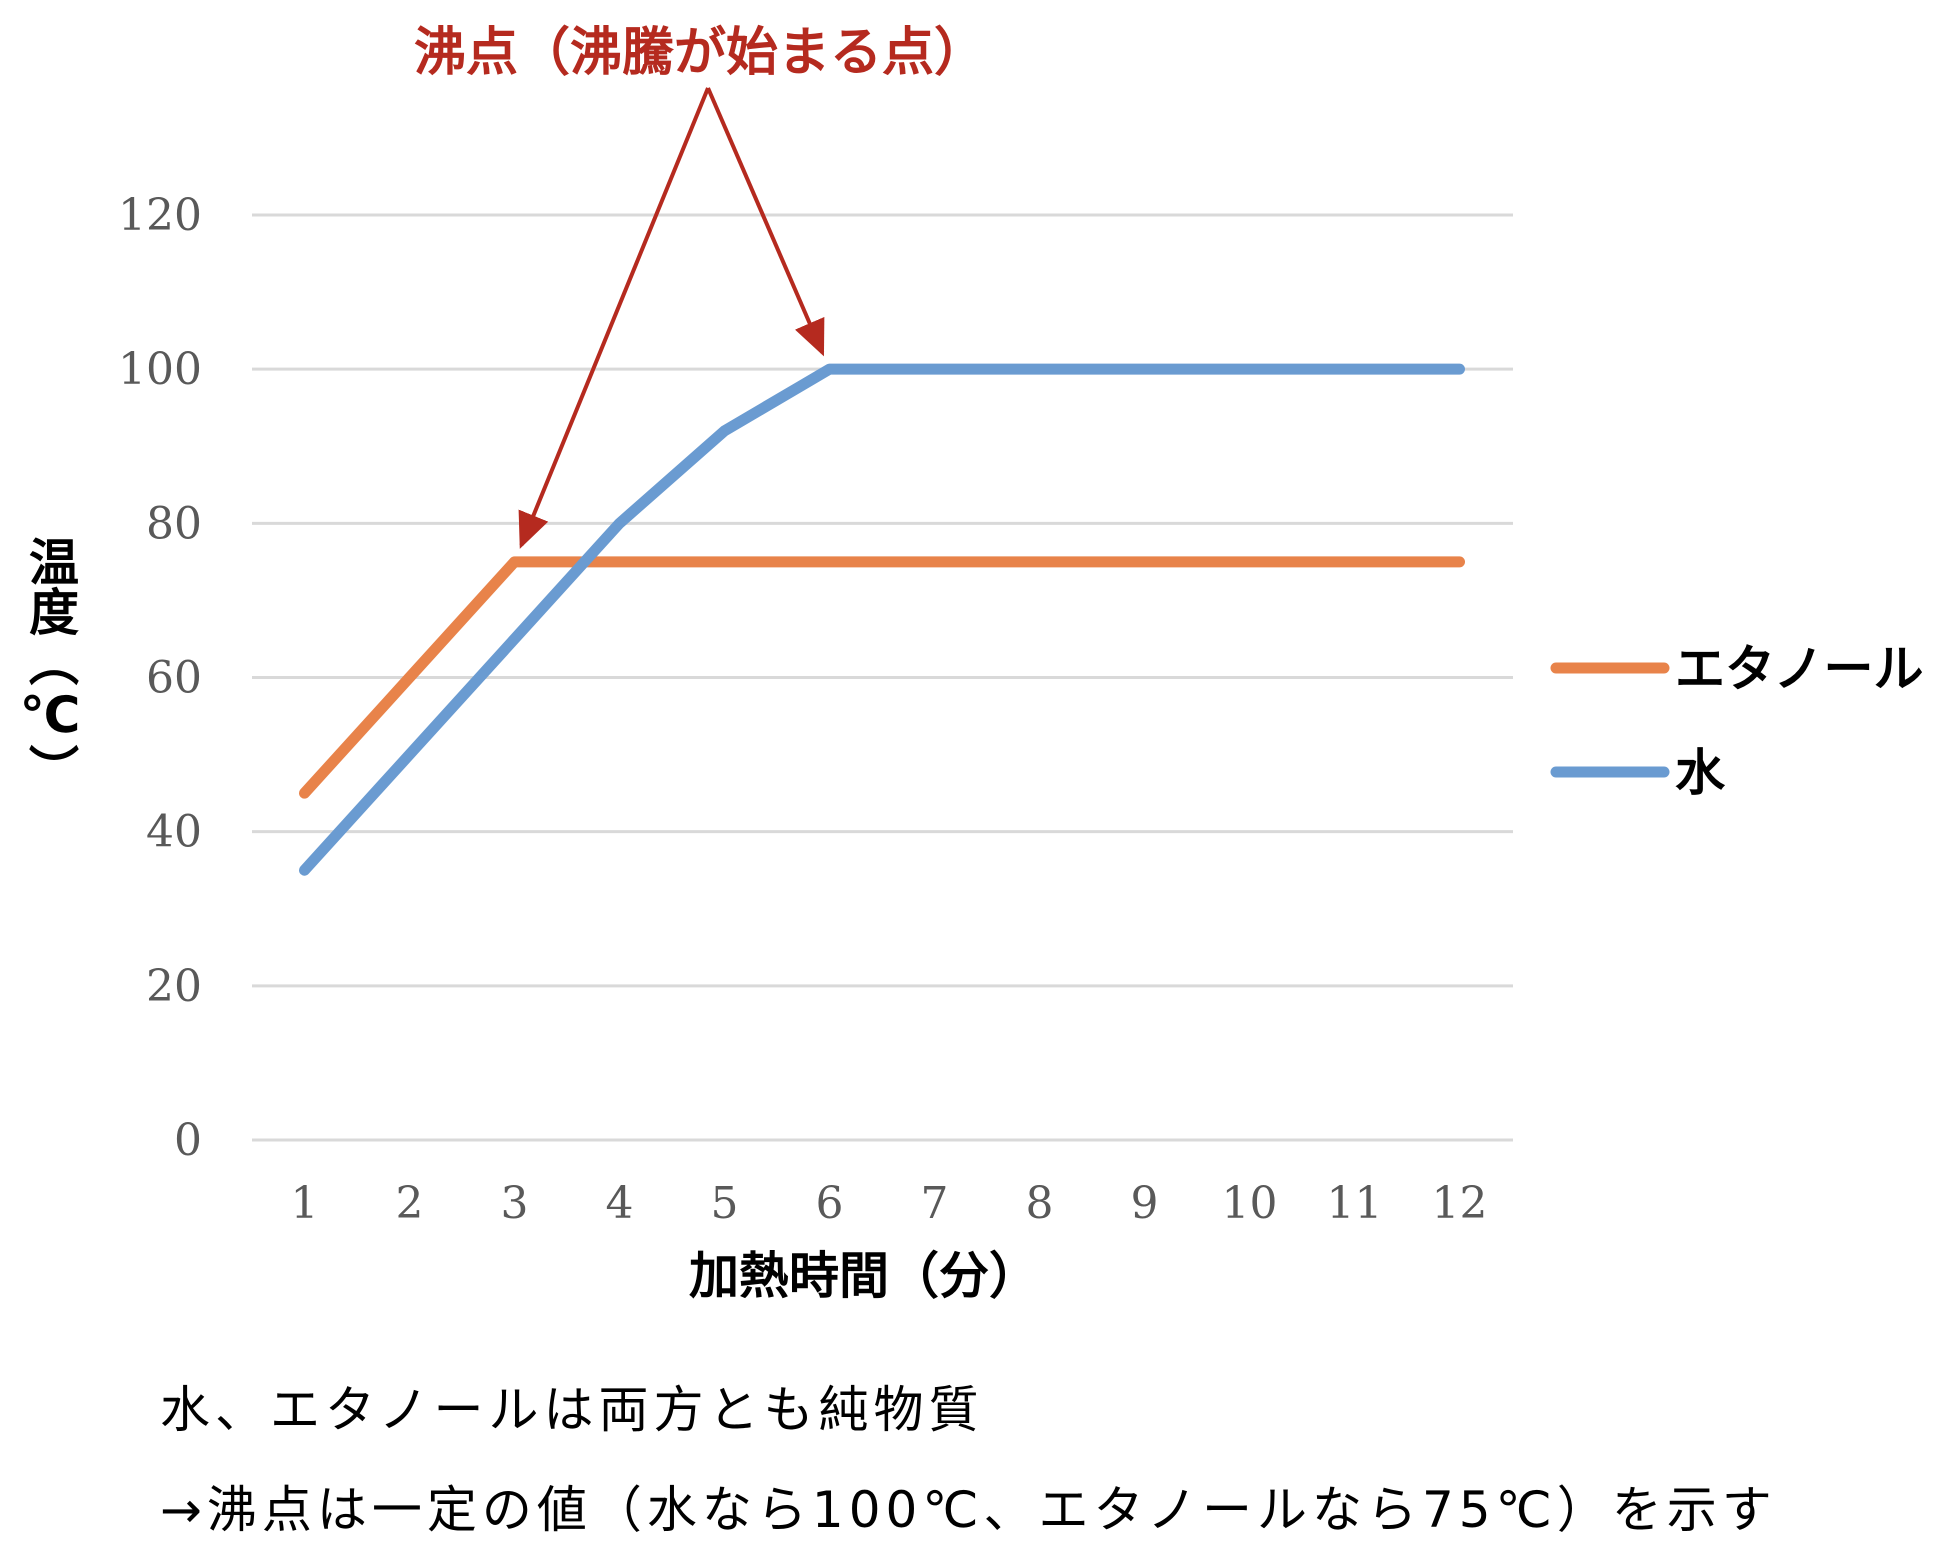 Image resolution: width=1942 pixels, height=1548 pixels. What do you see at coordinates (935, 1203) in the screenshot?
I see `x-tick-label: 7` at bounding box center [935, 1203].